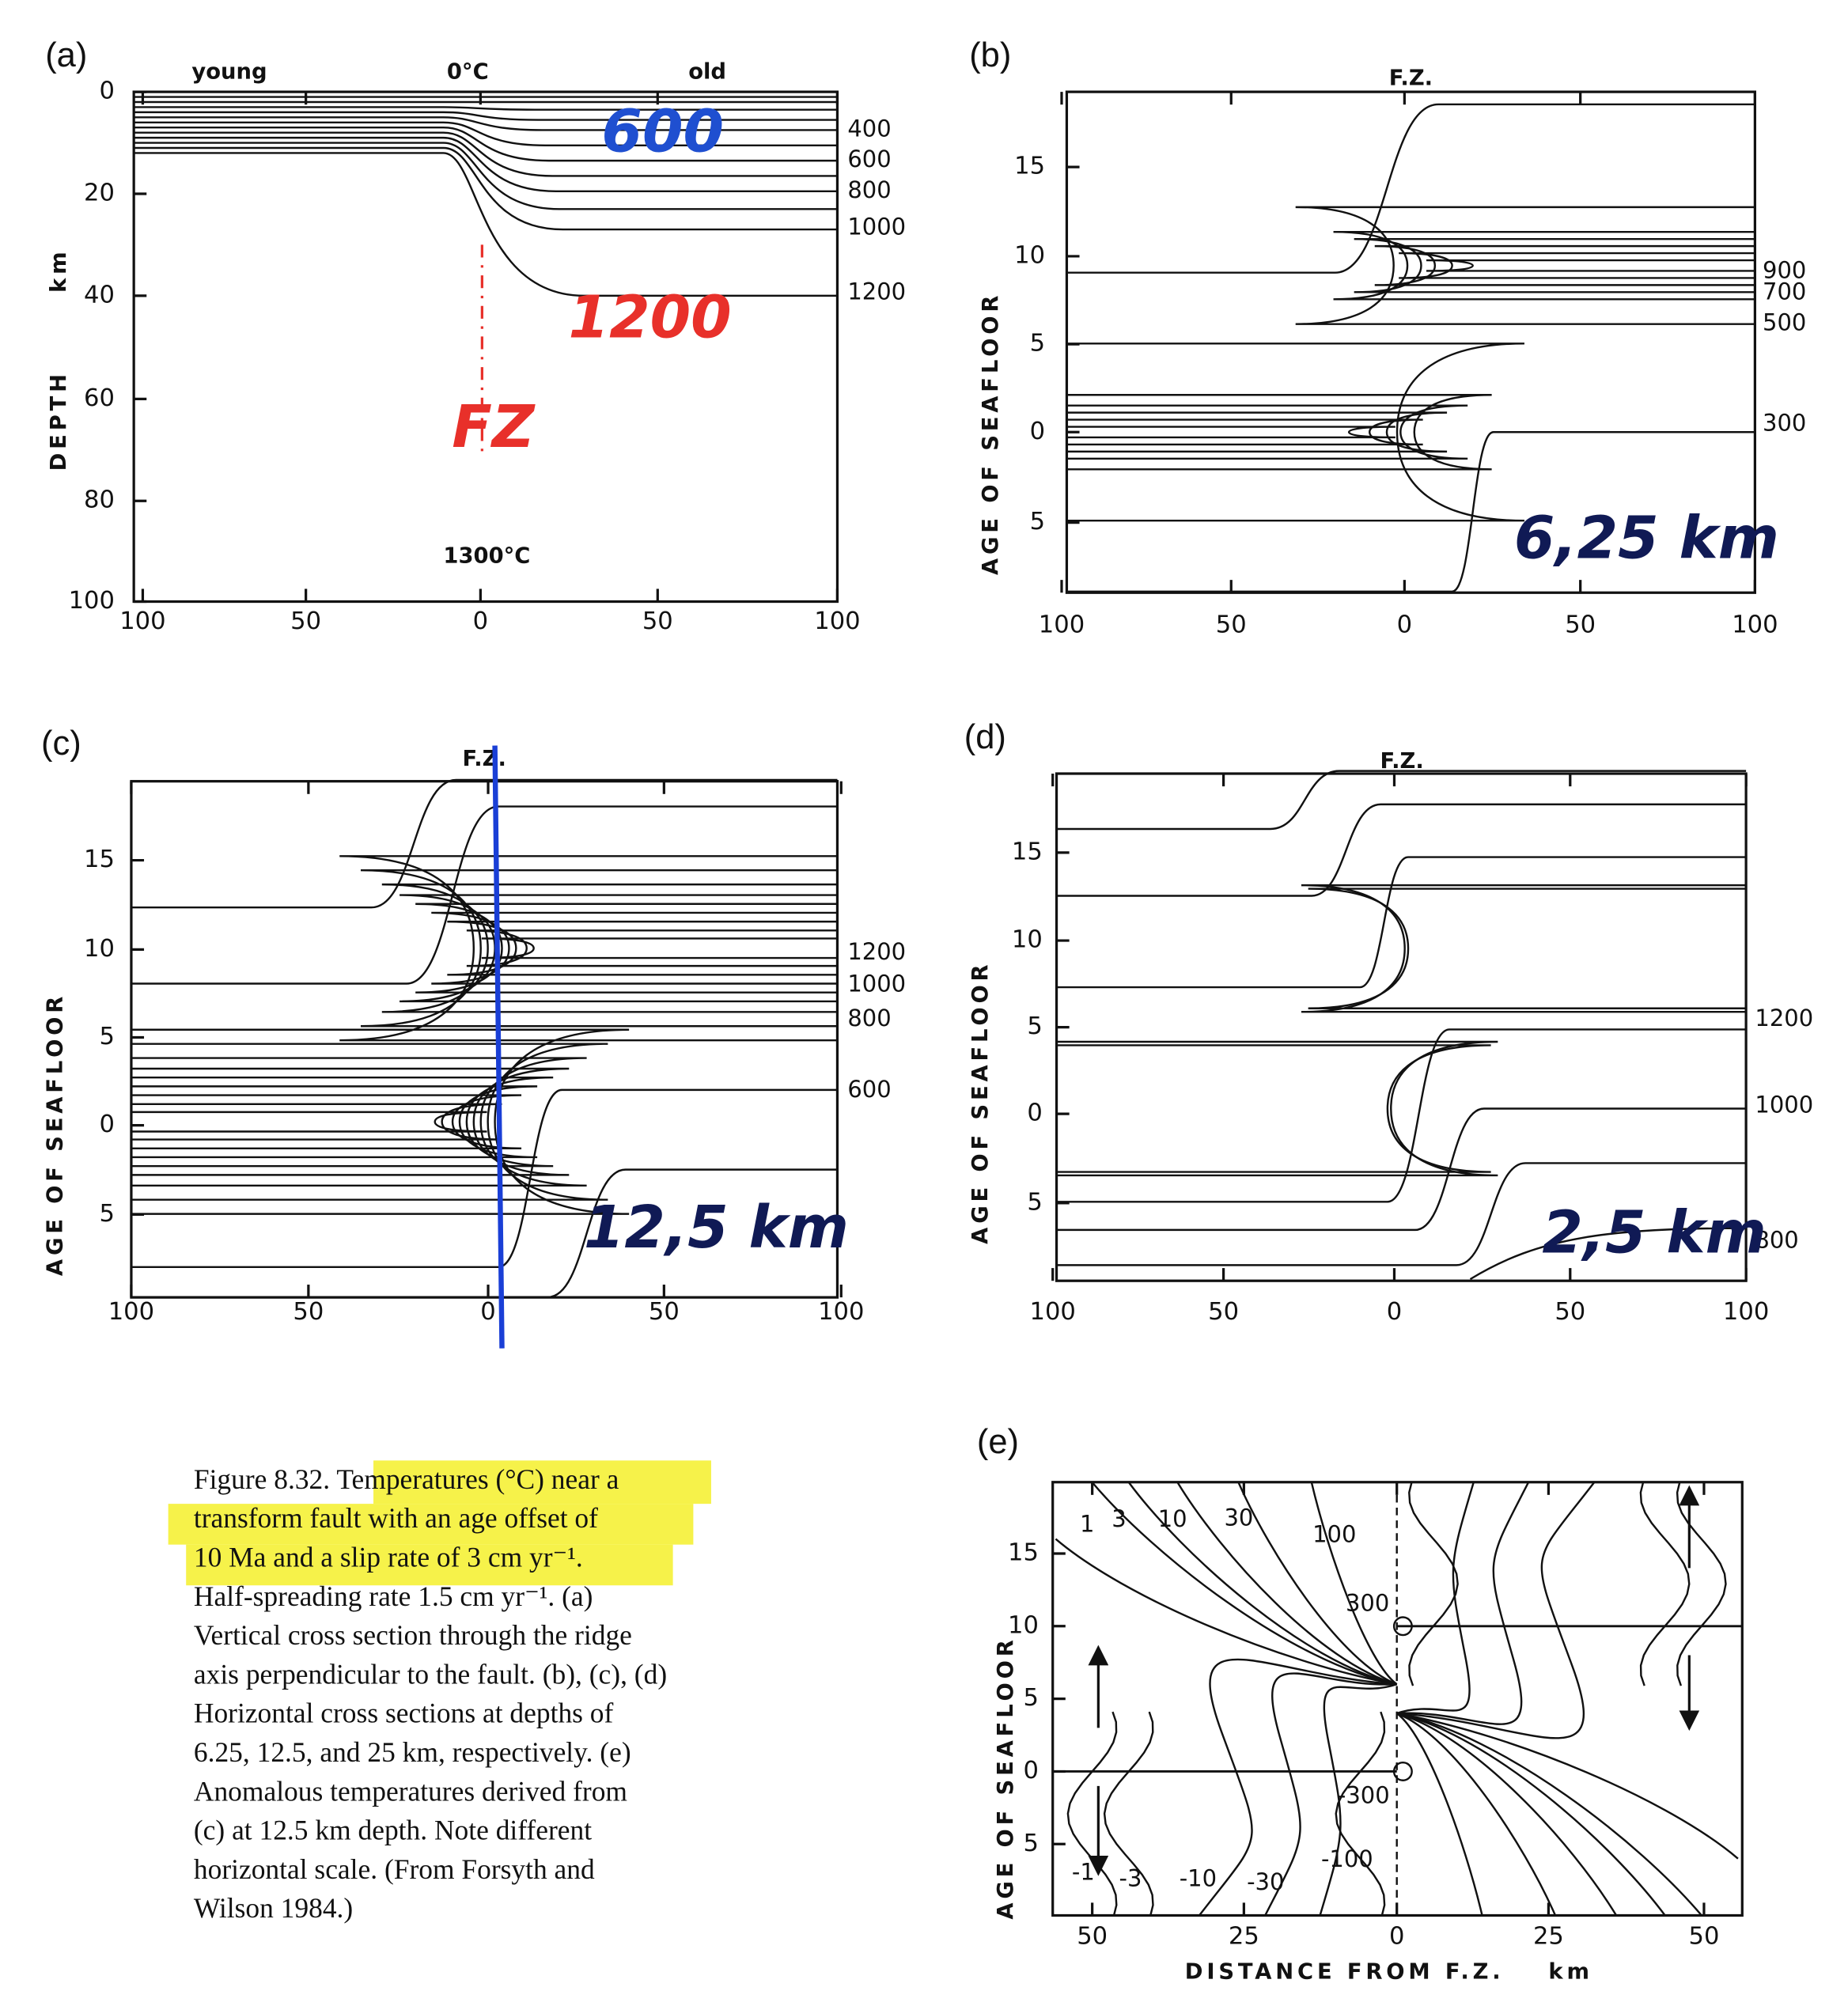  I want to click on caption-line: Figure 8.32. Temperatures (°C) near a, so click(407, 1479).